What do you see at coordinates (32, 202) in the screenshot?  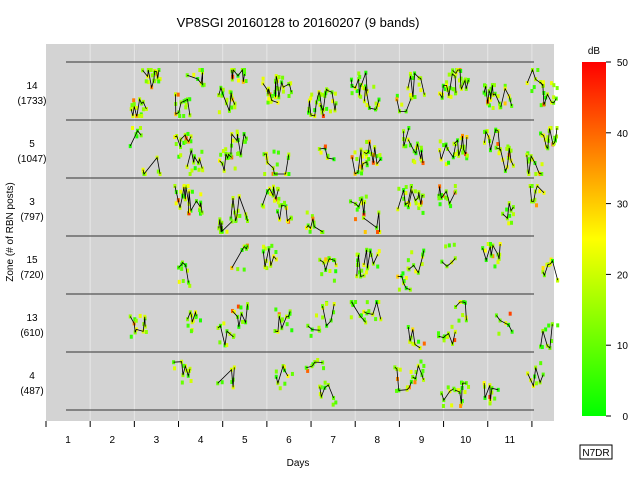 I see `row-zone-label: 3` at bounding box center [32, 202].